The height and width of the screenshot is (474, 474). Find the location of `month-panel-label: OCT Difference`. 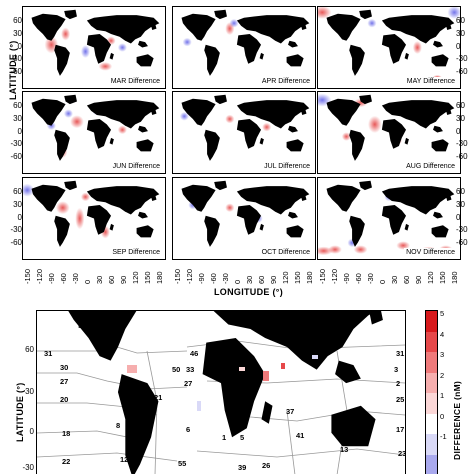

month-panel-label: OCT Difference is located at coordinates (285, 252).